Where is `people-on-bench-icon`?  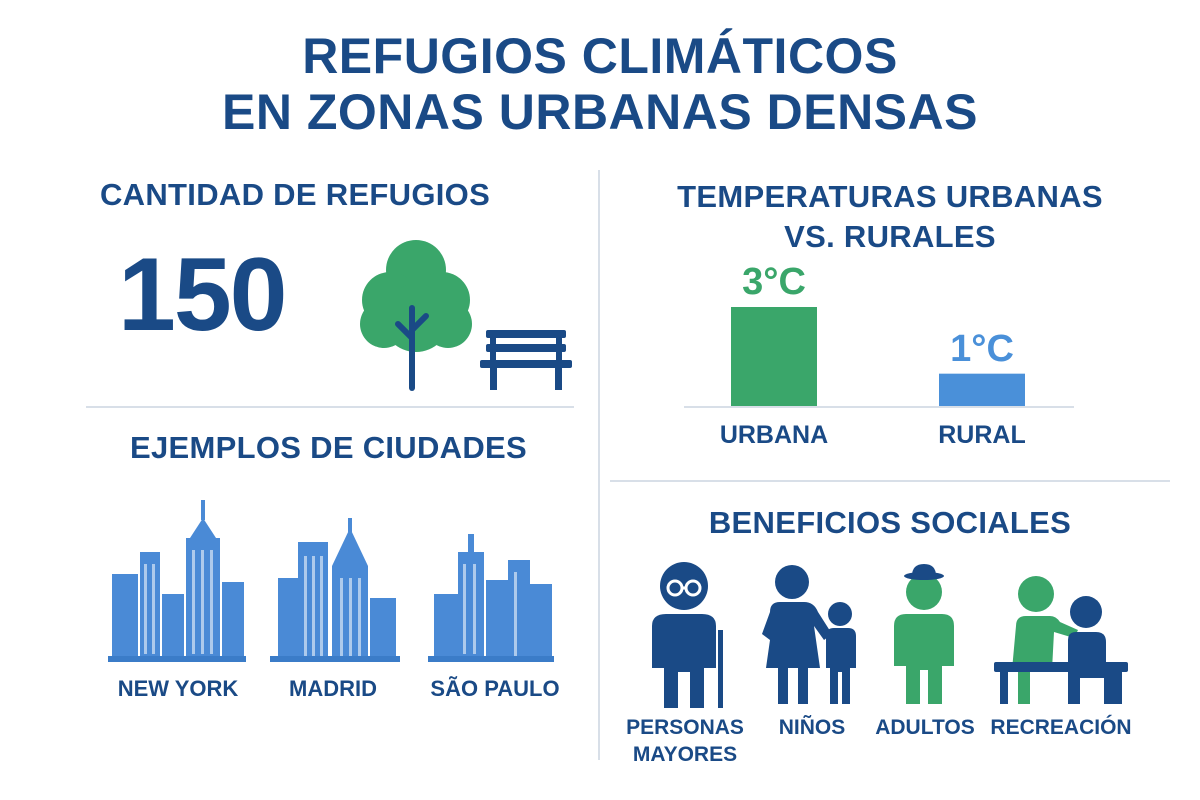
people-on-bench-icon is located at coordinates (1061, 640).